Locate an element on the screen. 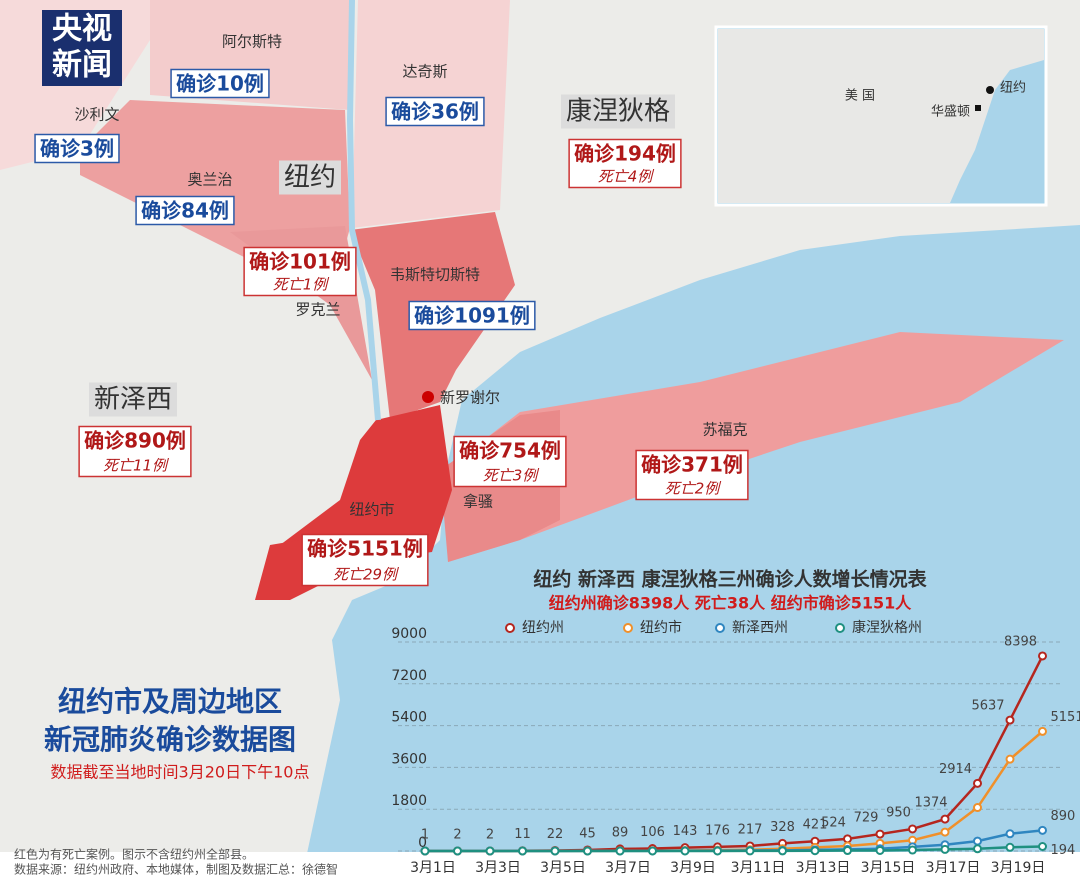 The image size is (1080, 886). inset-city: 华盛顿 is located at coordinates (950, 112).